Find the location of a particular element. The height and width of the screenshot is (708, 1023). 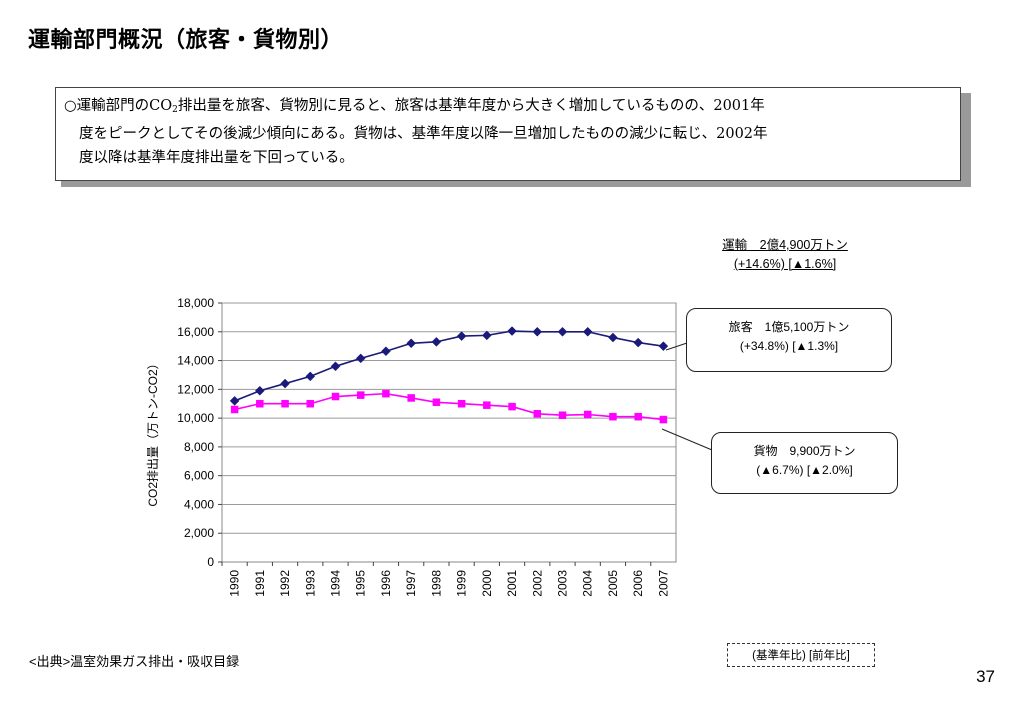

transport-total-line-1: 運輸 2億4,900万トン is located at coordinates (785, 245).